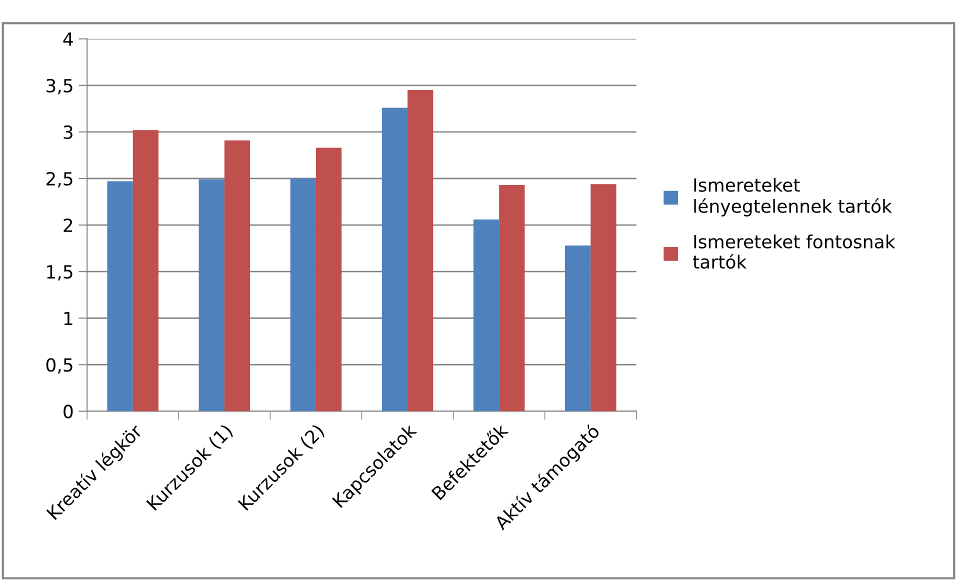  Describe the element at coordinates (68, 225) in the screenshot. I see `y-tick-label: 2` at that location.